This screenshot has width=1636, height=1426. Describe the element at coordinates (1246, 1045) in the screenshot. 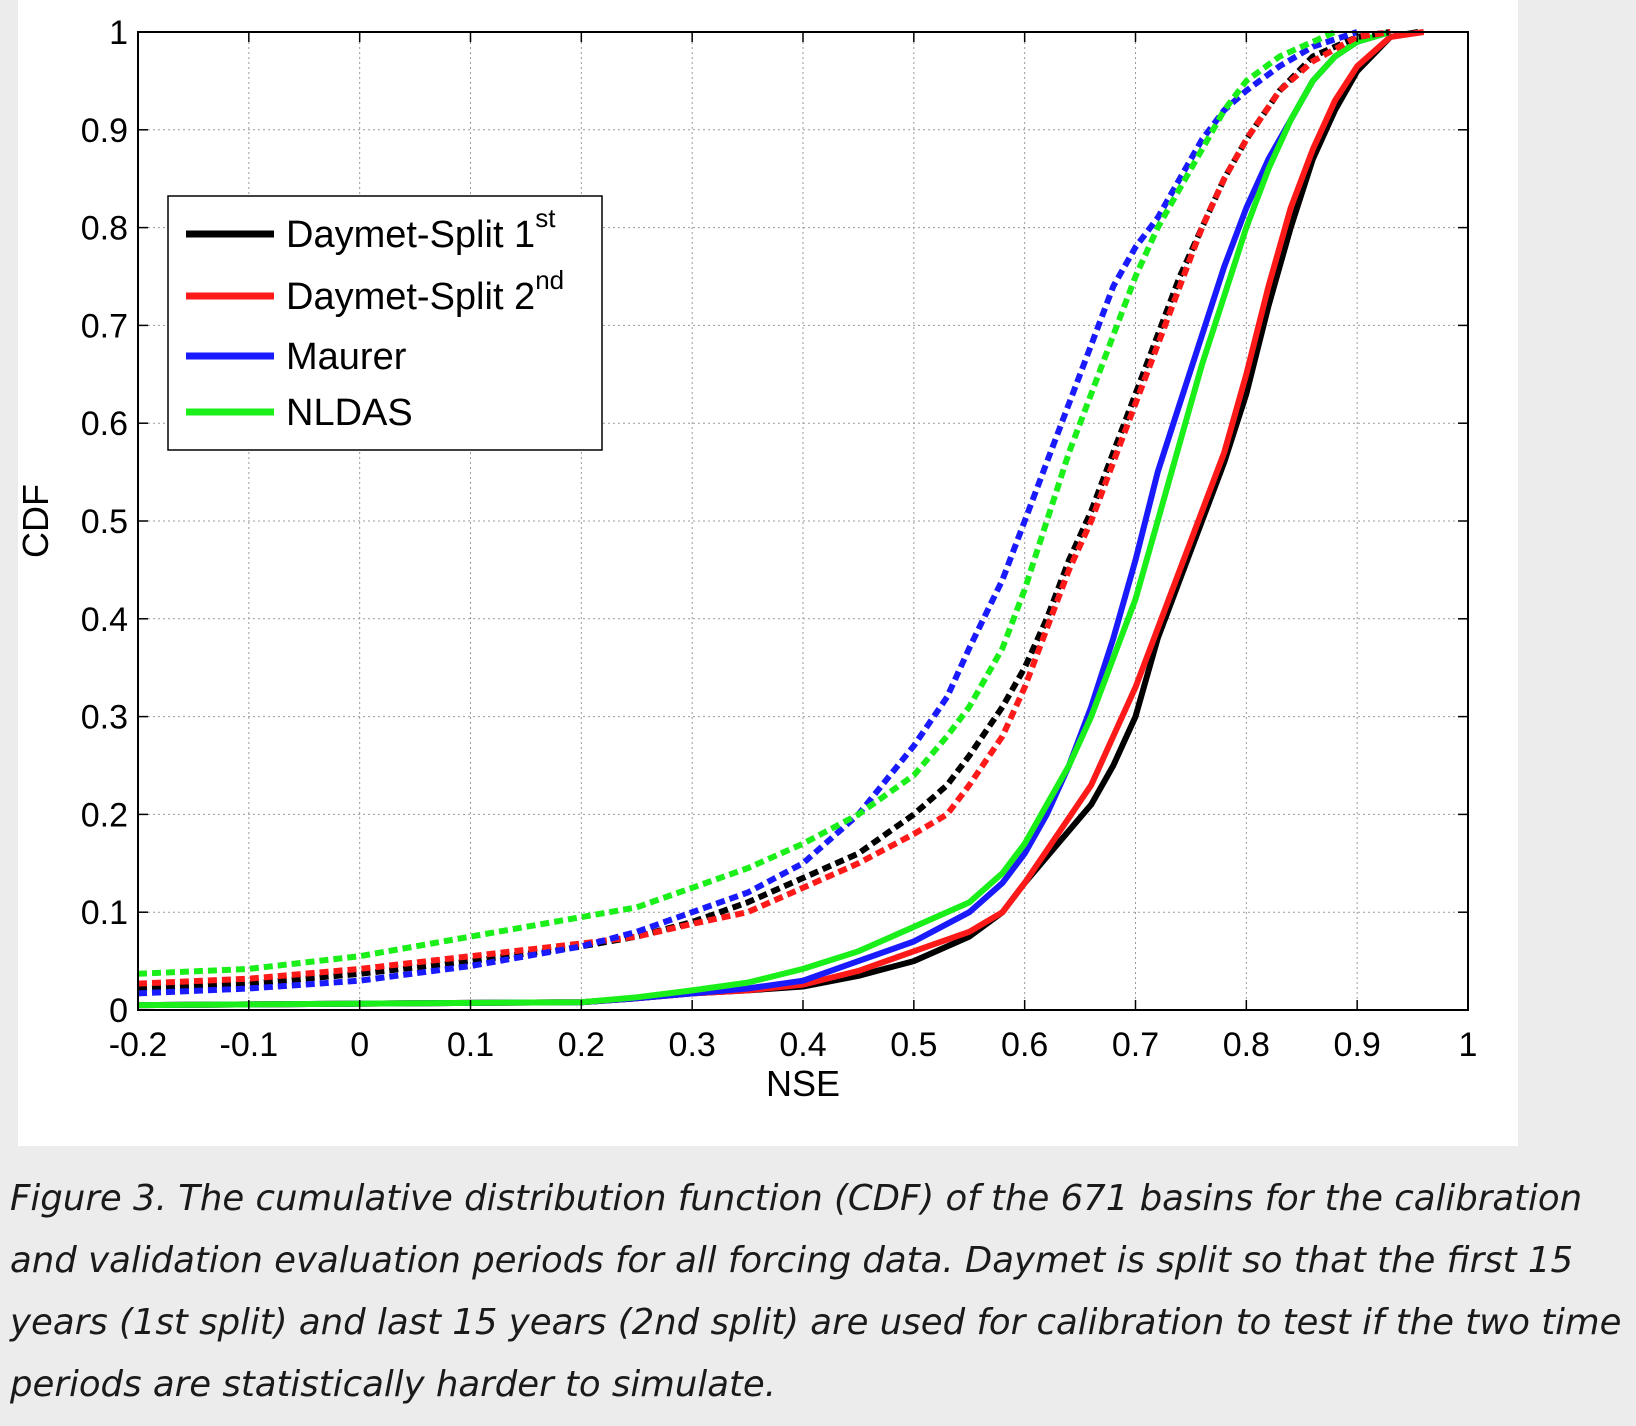

I see `x-tick-label: 0.8` at that location.